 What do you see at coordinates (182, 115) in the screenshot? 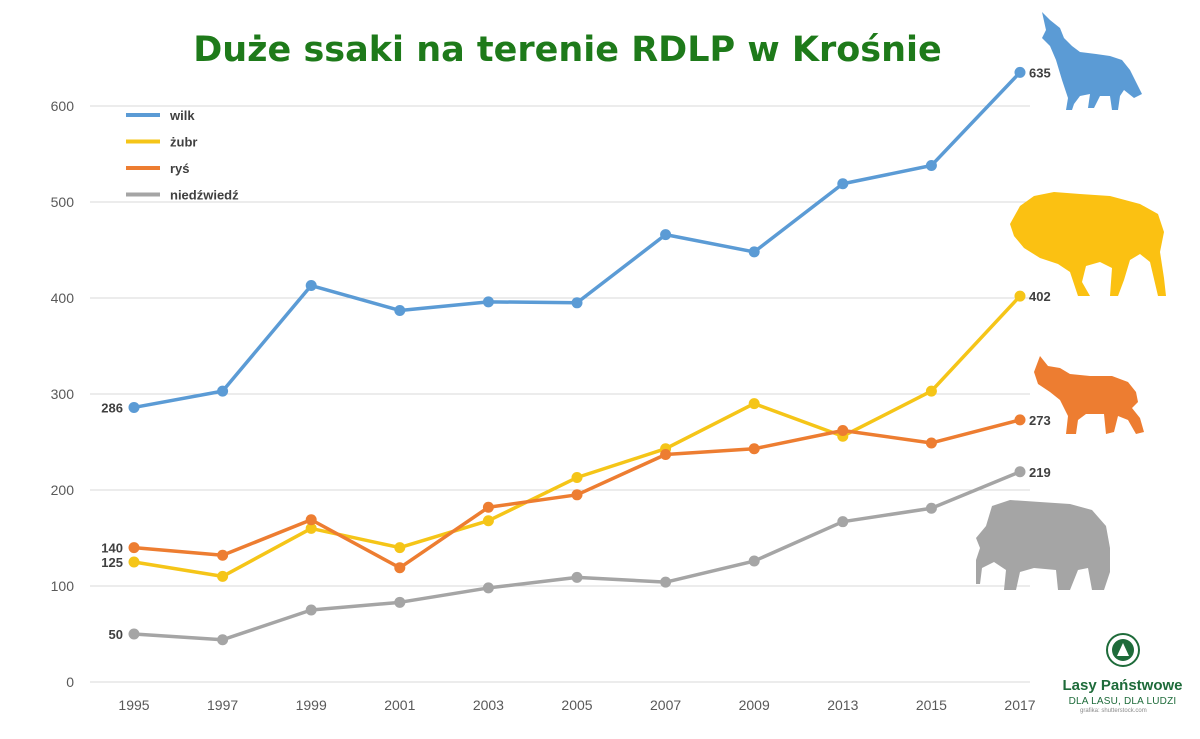
I see `legend-label-wilk: wilk` at bounding box center [182, 115].